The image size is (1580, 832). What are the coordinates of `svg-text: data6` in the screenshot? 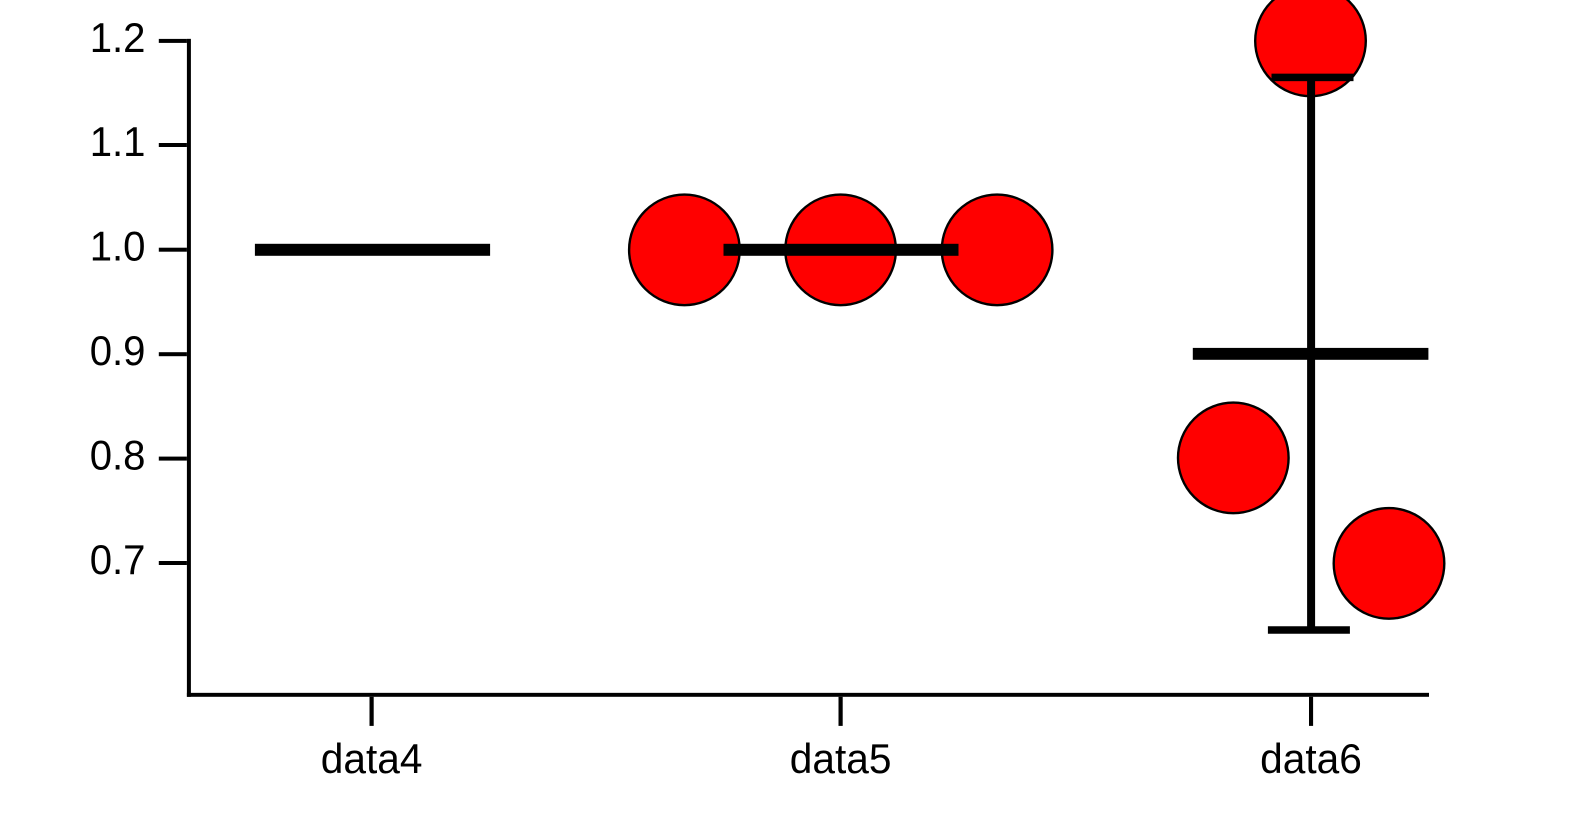 It's located at (1311, 758).